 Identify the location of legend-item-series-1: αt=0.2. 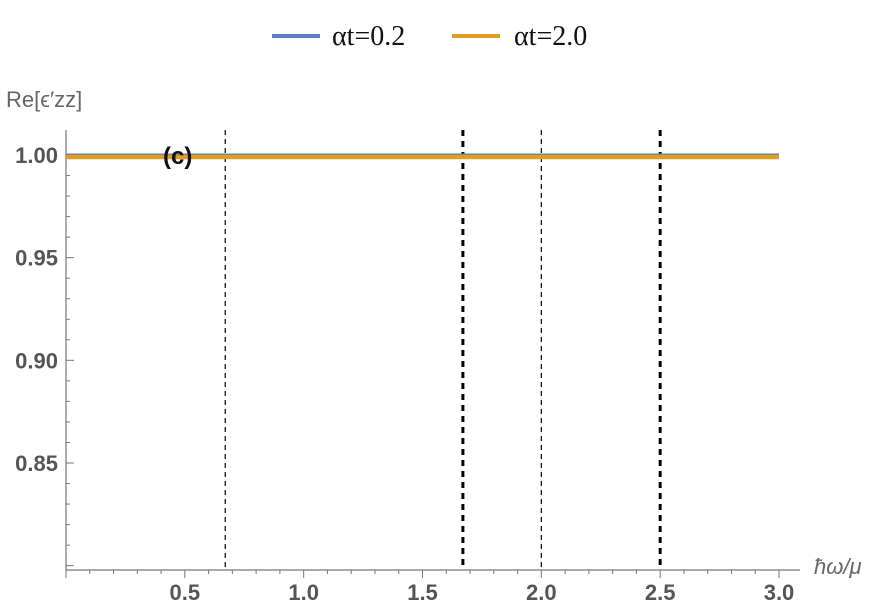
(338, 36).